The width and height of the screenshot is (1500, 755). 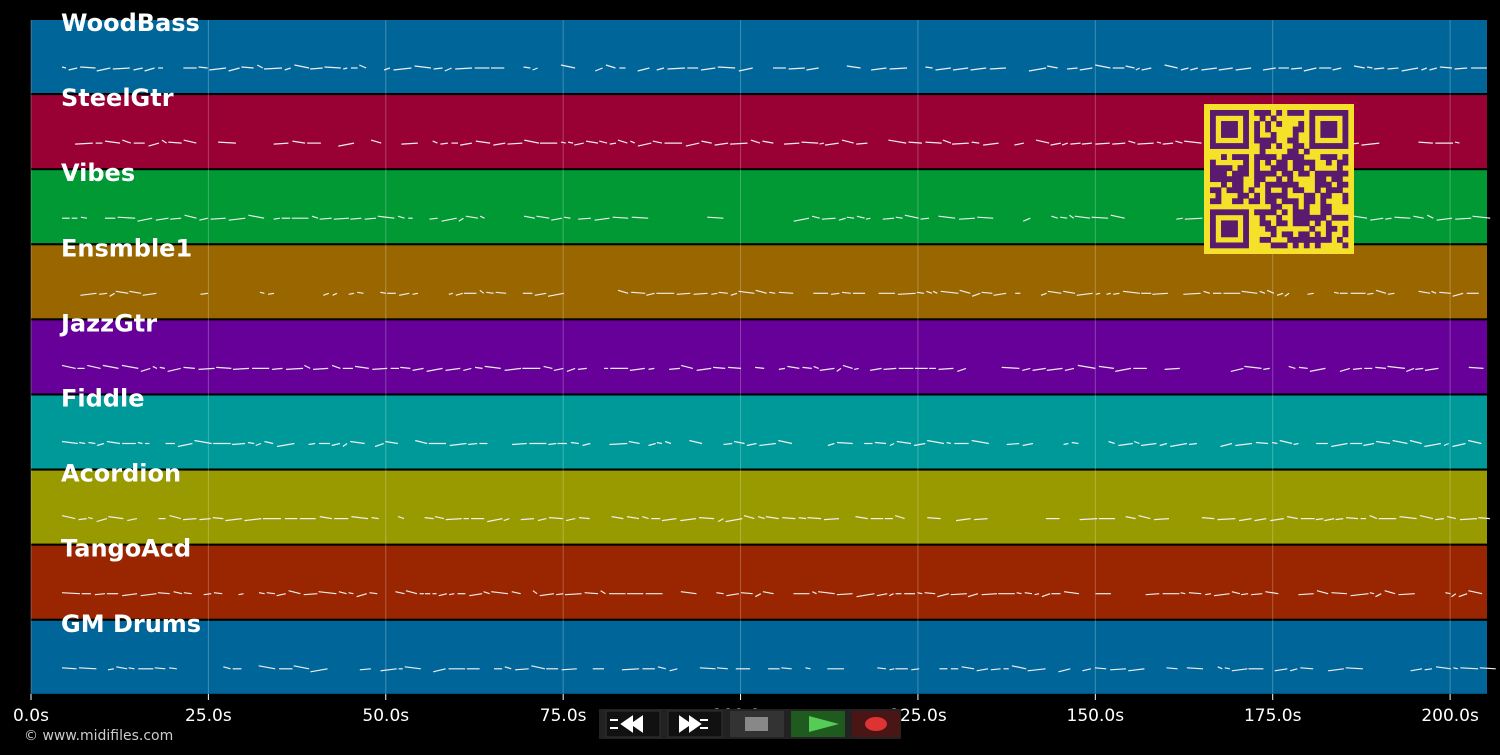 What do you see at coordinates (121, 474) in the screenshot?
I see `track-name: Acordion` at bounding box center [121, 474].